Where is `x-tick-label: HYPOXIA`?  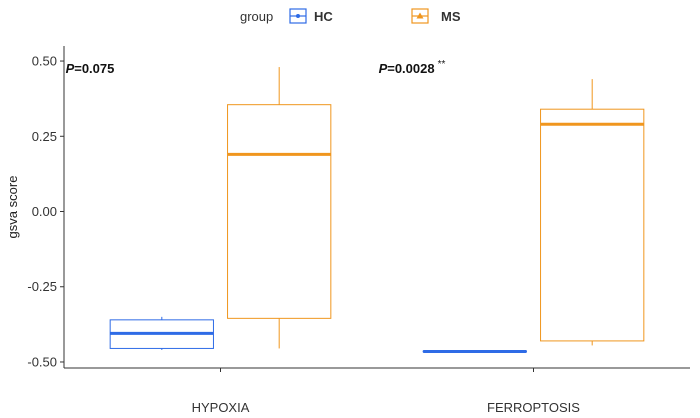
x-tick-label: HYPOXIA is located at coordinates (221, 407).